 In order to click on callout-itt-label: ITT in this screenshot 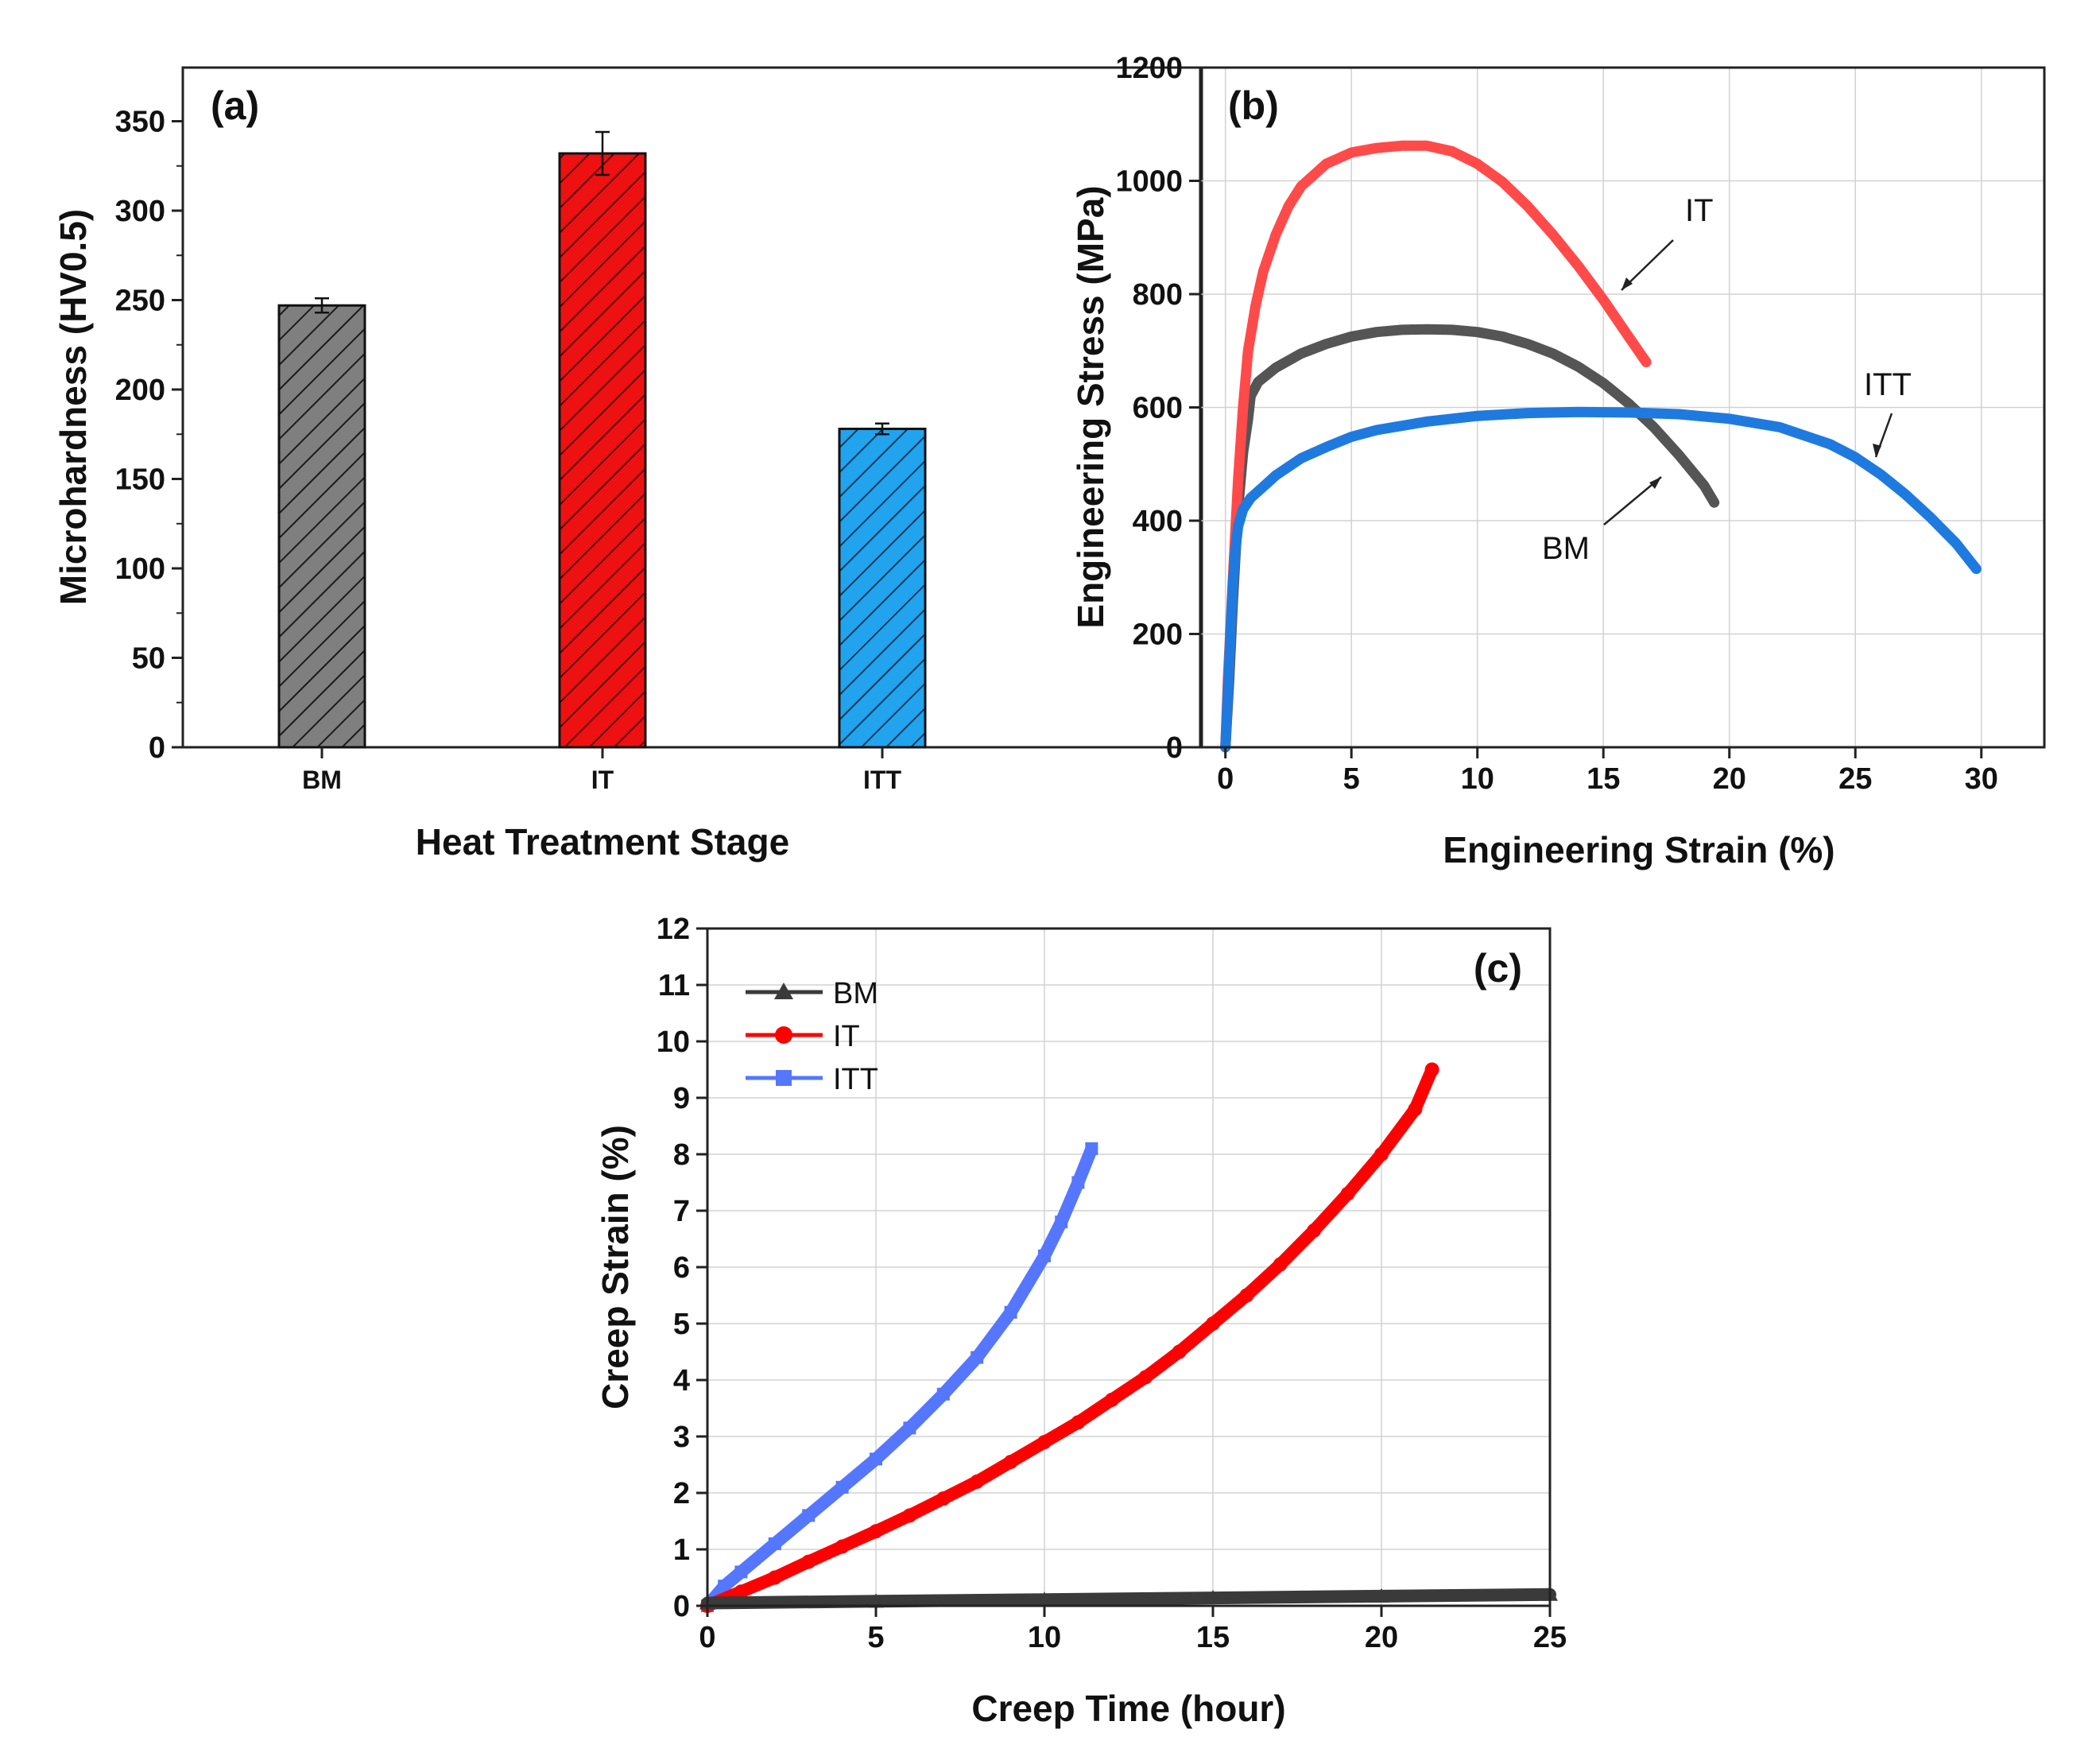, I will do `click(1888, 384)`.